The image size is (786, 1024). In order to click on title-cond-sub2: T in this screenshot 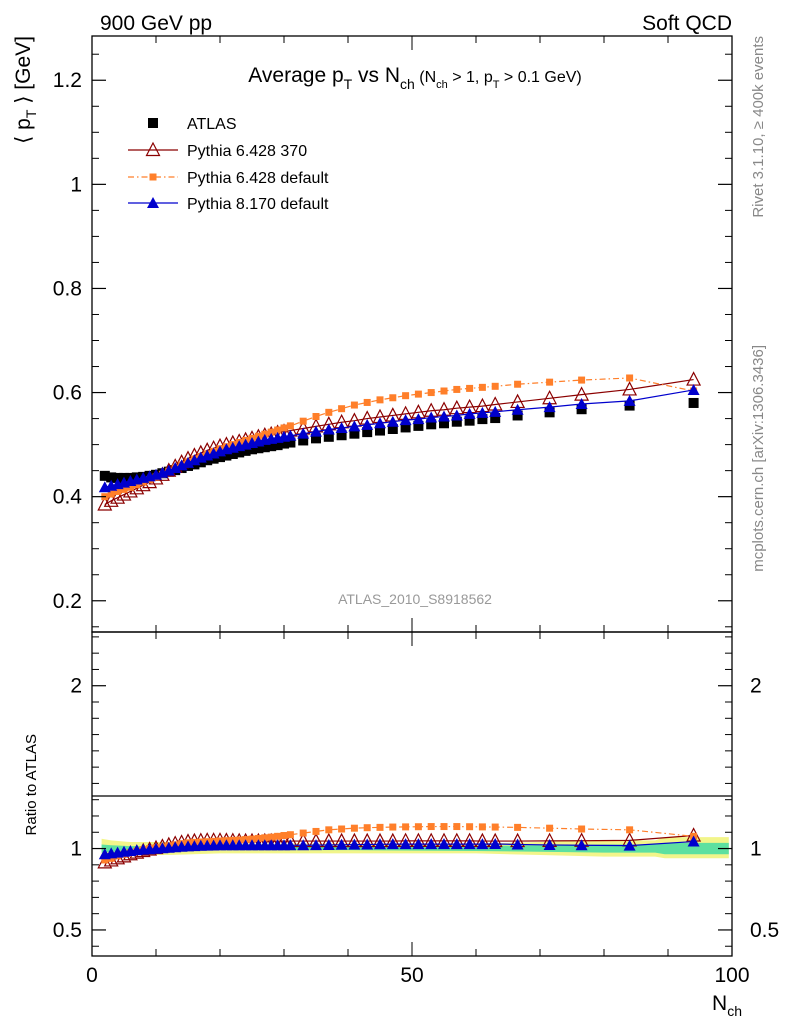, I will do `click(496, 85)`.